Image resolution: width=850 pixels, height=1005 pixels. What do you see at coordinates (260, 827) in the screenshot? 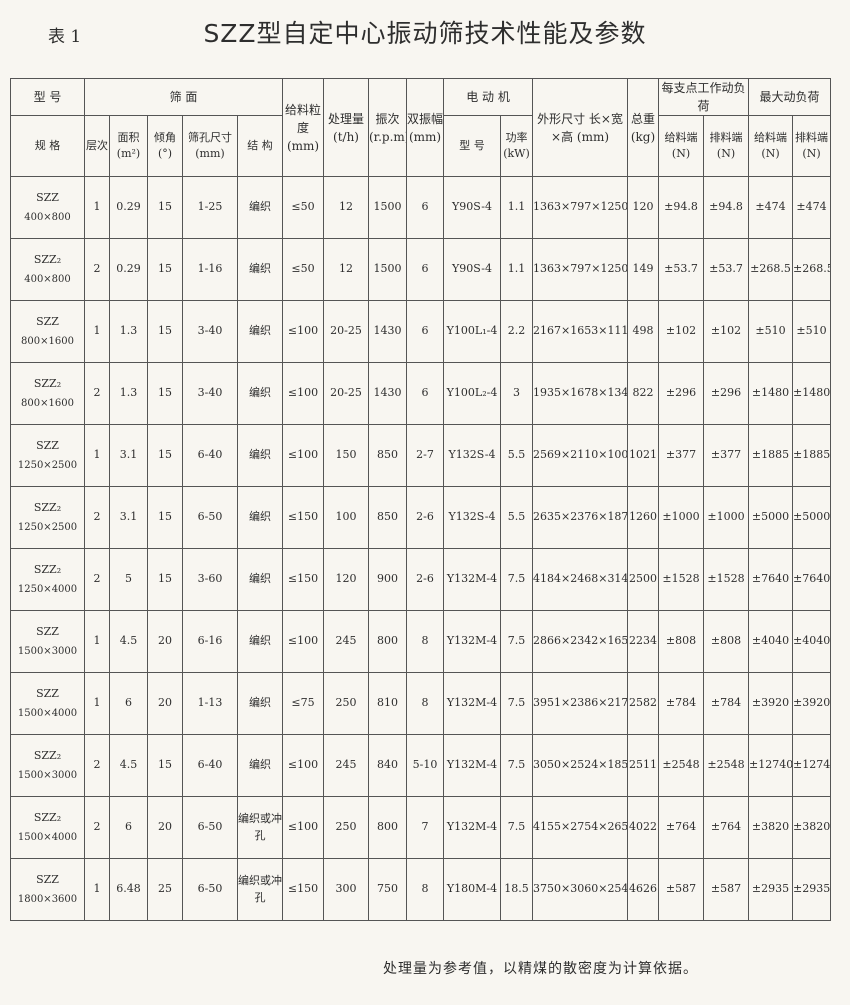
I see `table-cell: 编织或冲孔` at bounding box center [260, 827].